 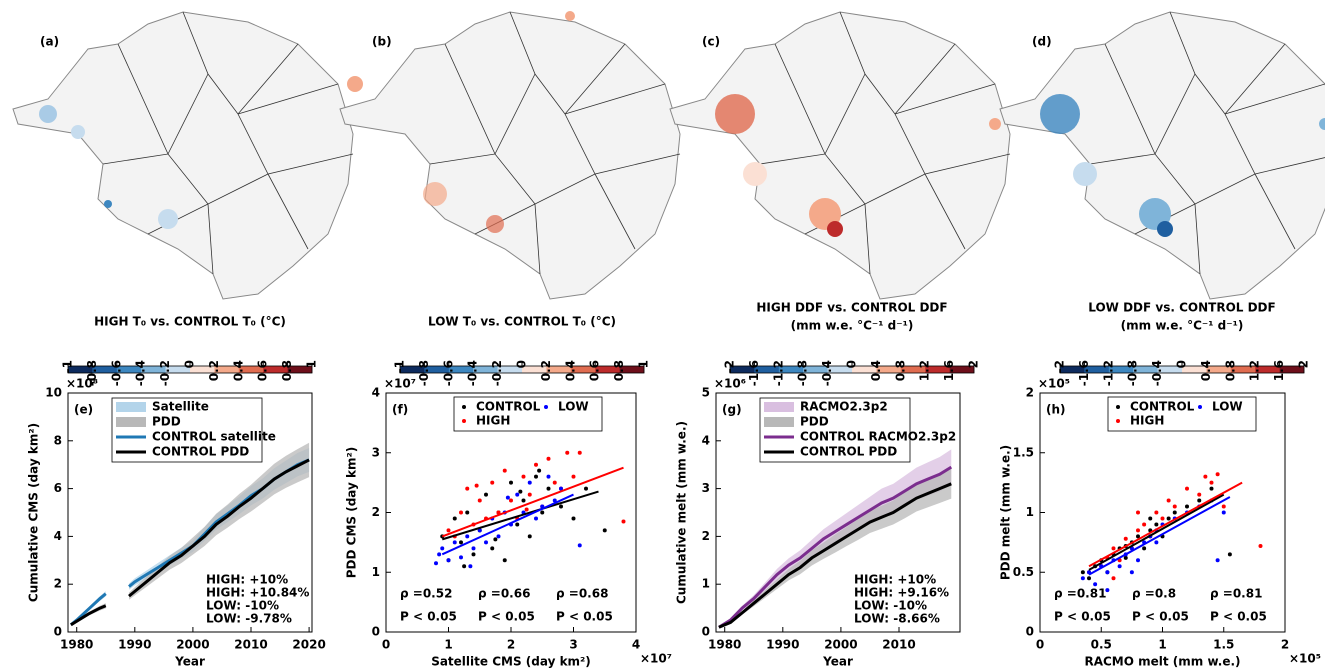 What do you see at coordinates (706, 393) in the screenshot?
I see `y-tick-label: 5` at bounding box center [706, 393].